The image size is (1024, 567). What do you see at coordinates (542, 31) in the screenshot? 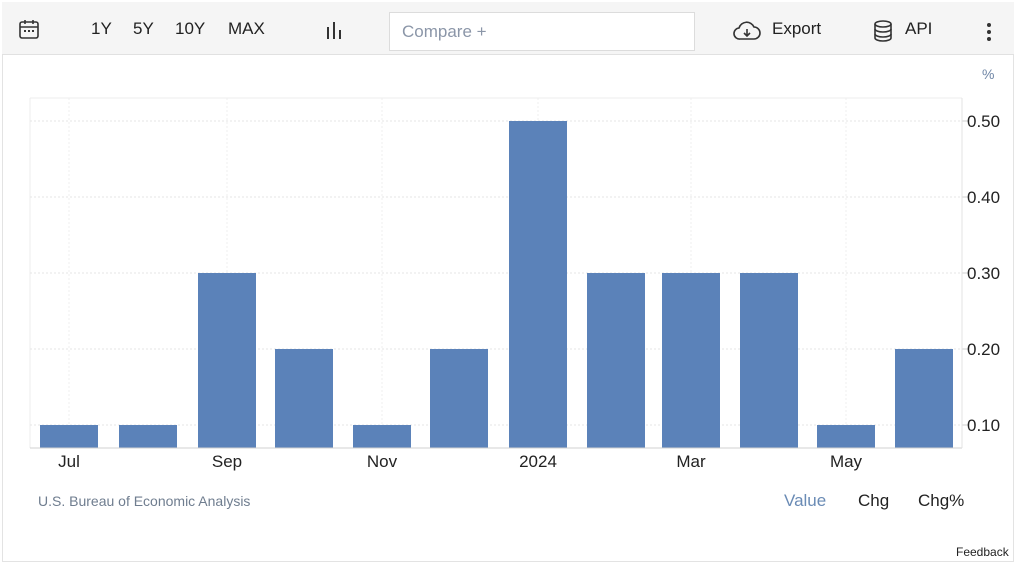
I see `compare-input: Compare +` at bounding box center [542, 31].